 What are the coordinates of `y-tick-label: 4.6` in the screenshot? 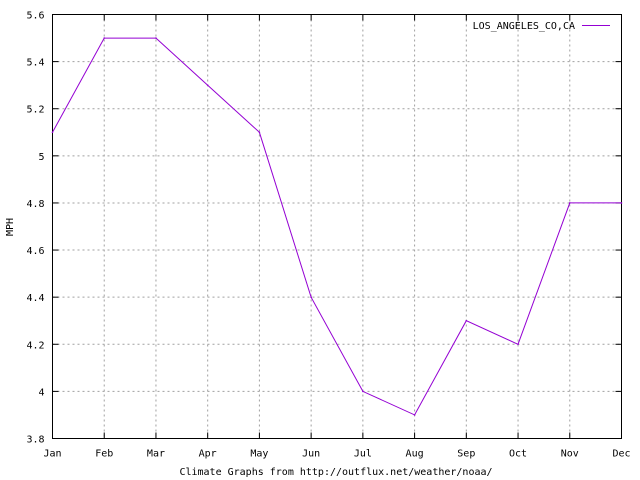 It's located at (35, 251).